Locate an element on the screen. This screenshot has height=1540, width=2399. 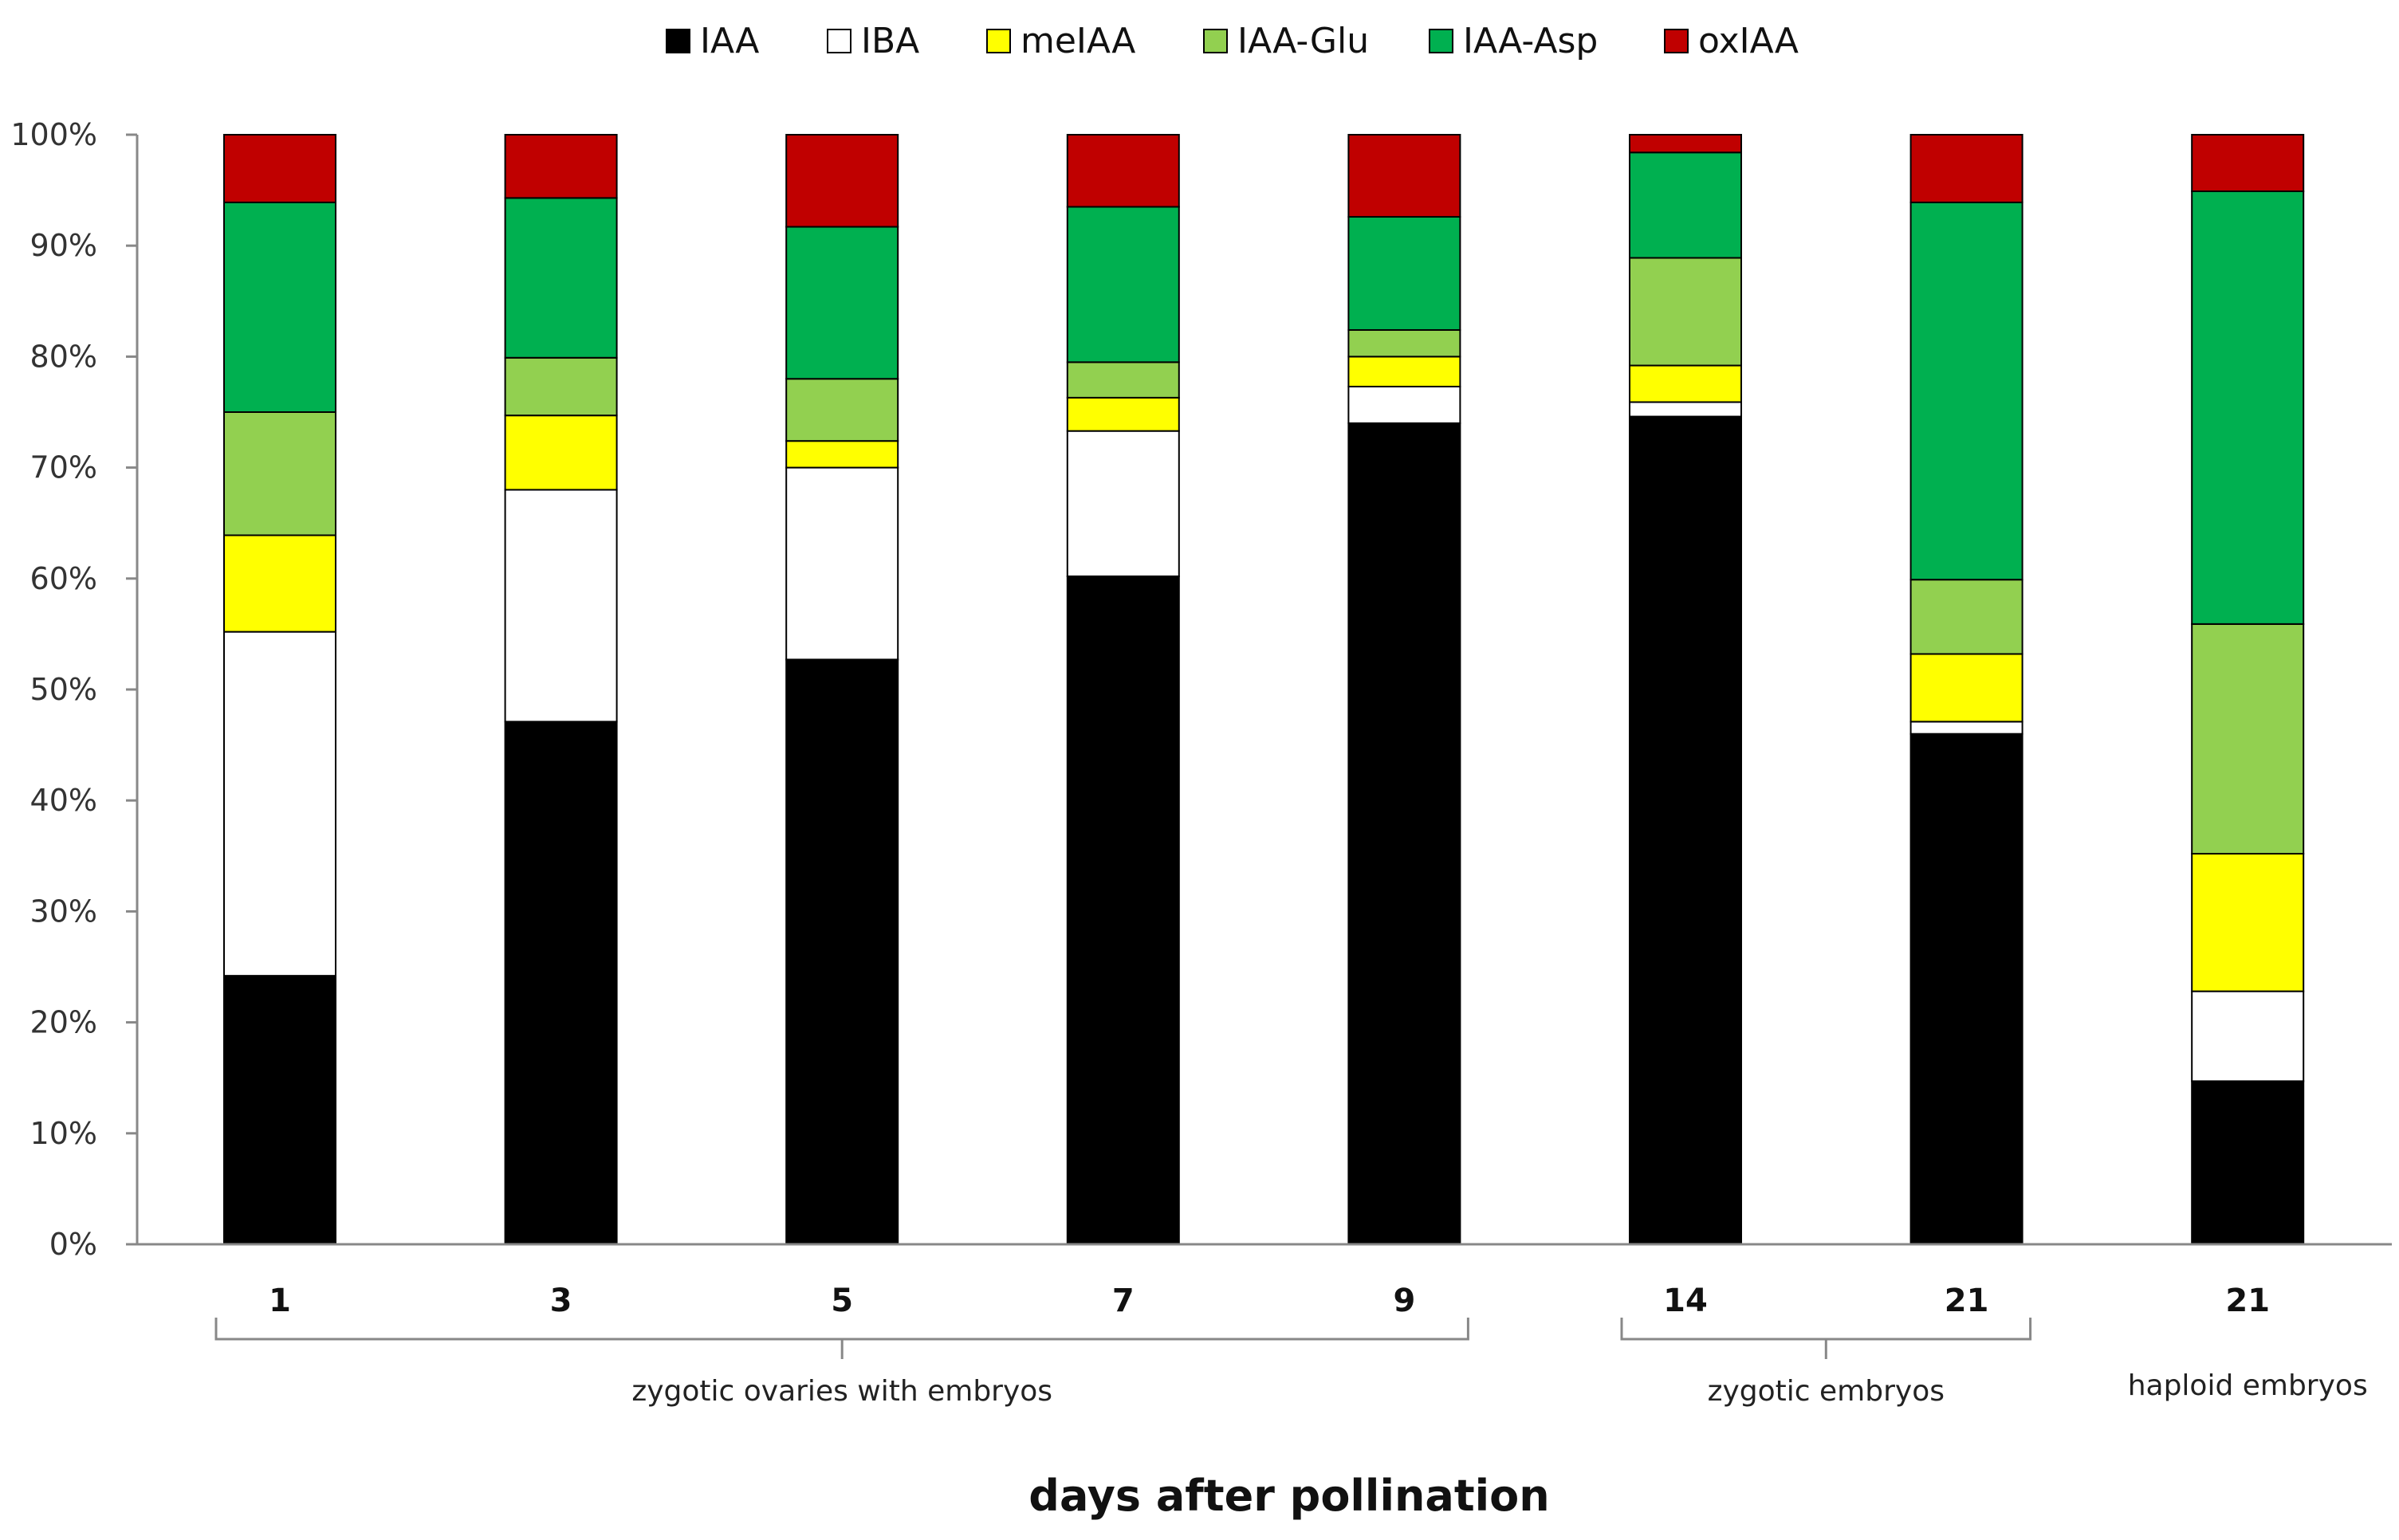
legend-item: IAA-Glu is located at coordinates (1286, 41).